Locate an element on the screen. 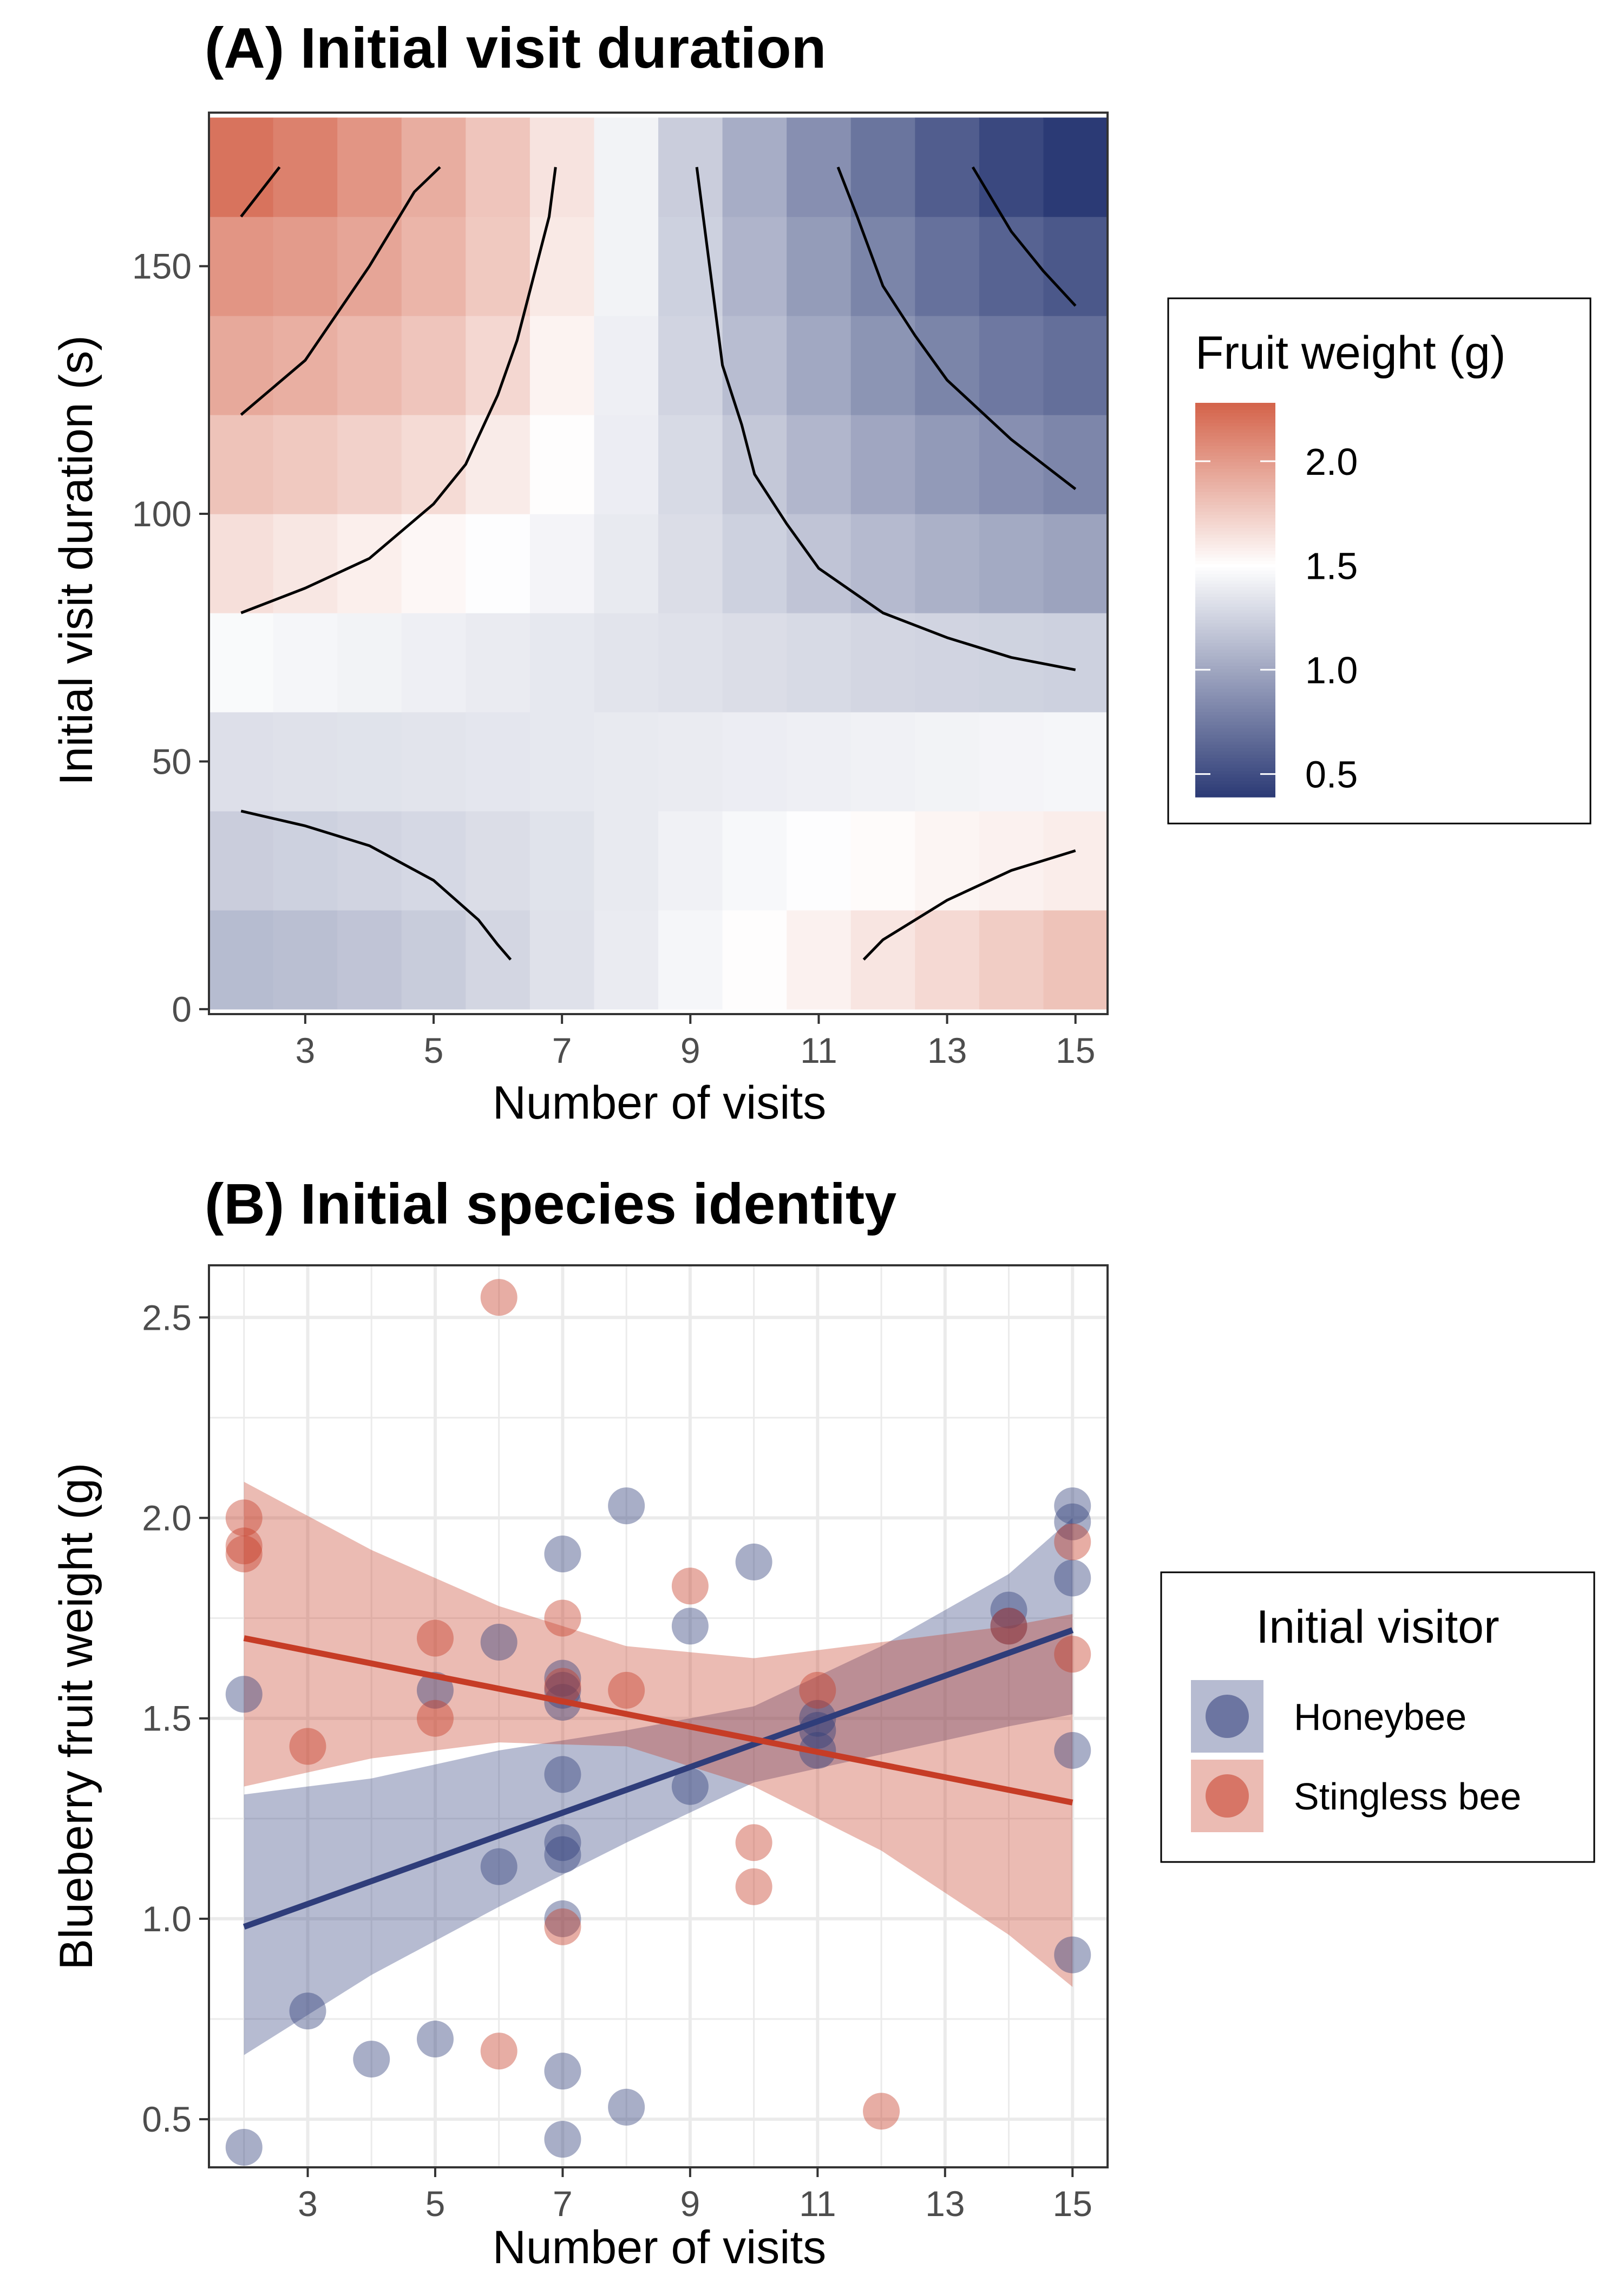  y-tick-label: 50 is located at coordinates (172, 761).